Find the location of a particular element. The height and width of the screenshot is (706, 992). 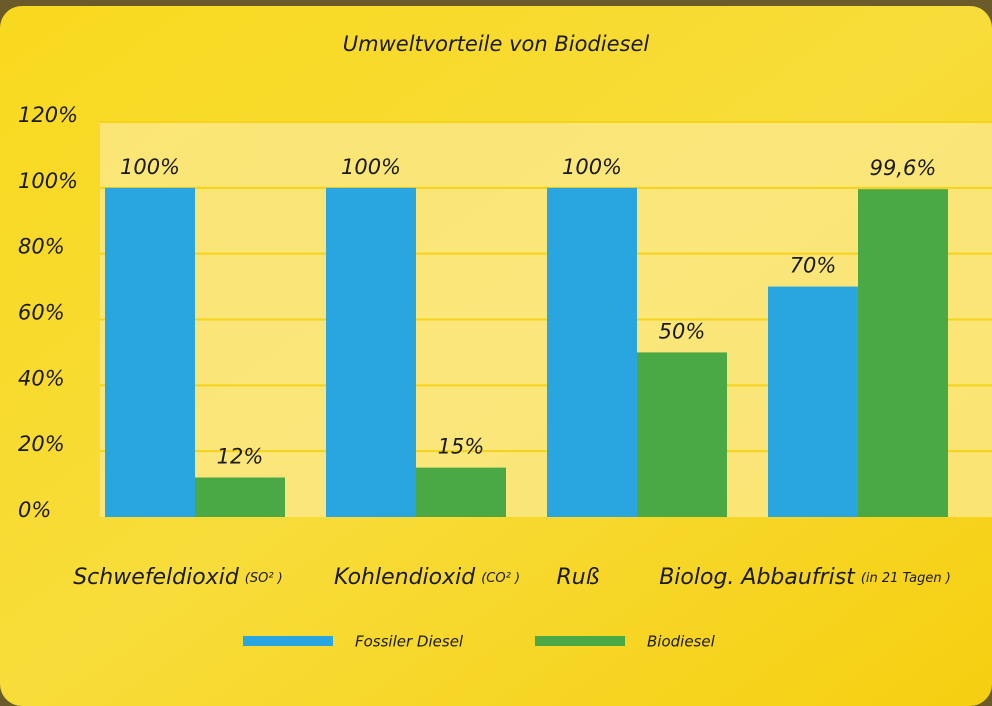

chart-title: Umweltvorteile von Biodiesel is located at coordinates (496, 44).